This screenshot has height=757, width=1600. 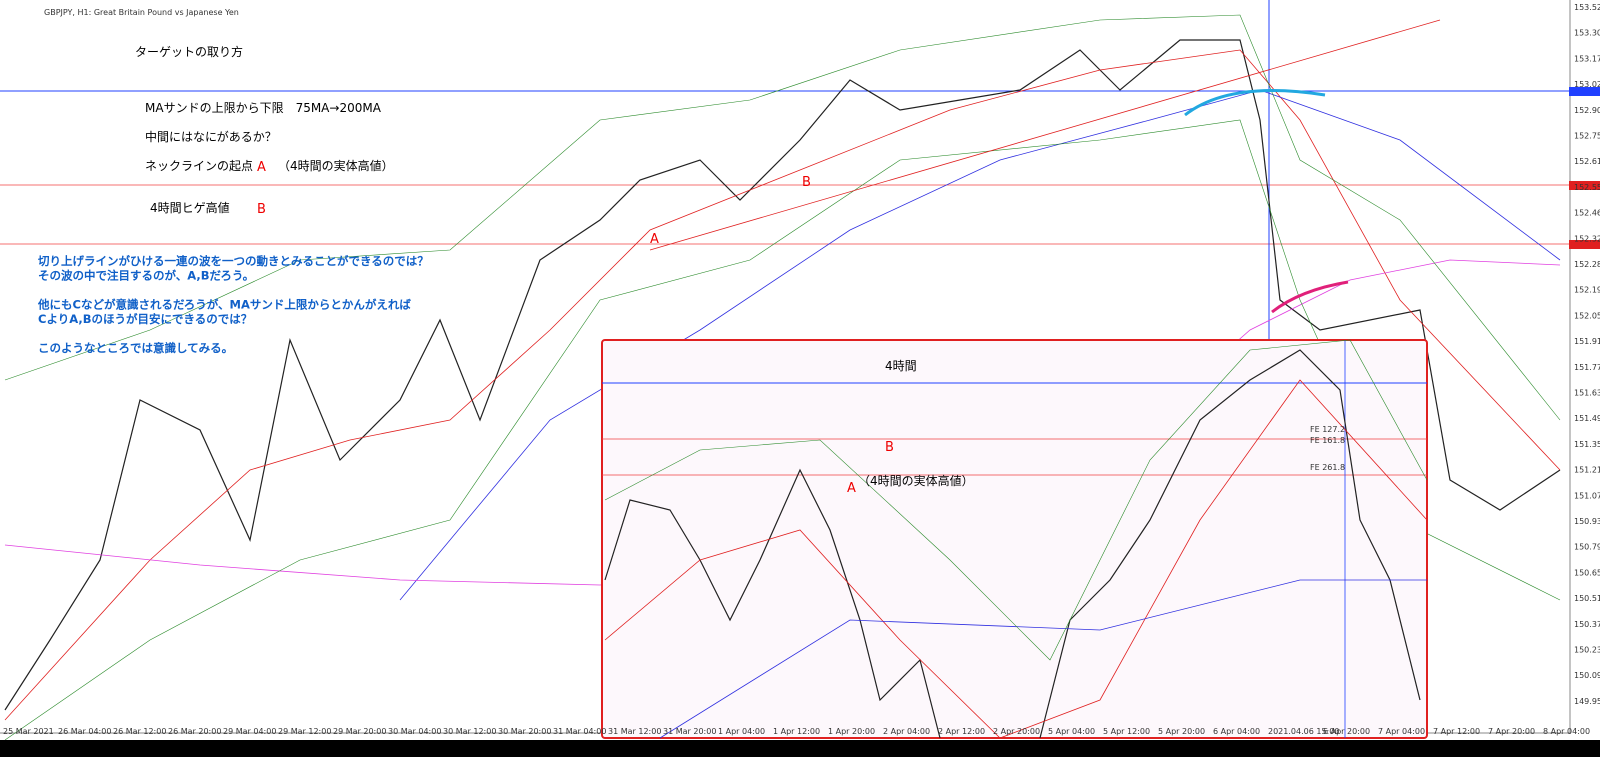 What do you see at coordinates (1327, 467) in the screenshot?
I see `fe-label: FE 261.8` at bounding box center [1327, 467].